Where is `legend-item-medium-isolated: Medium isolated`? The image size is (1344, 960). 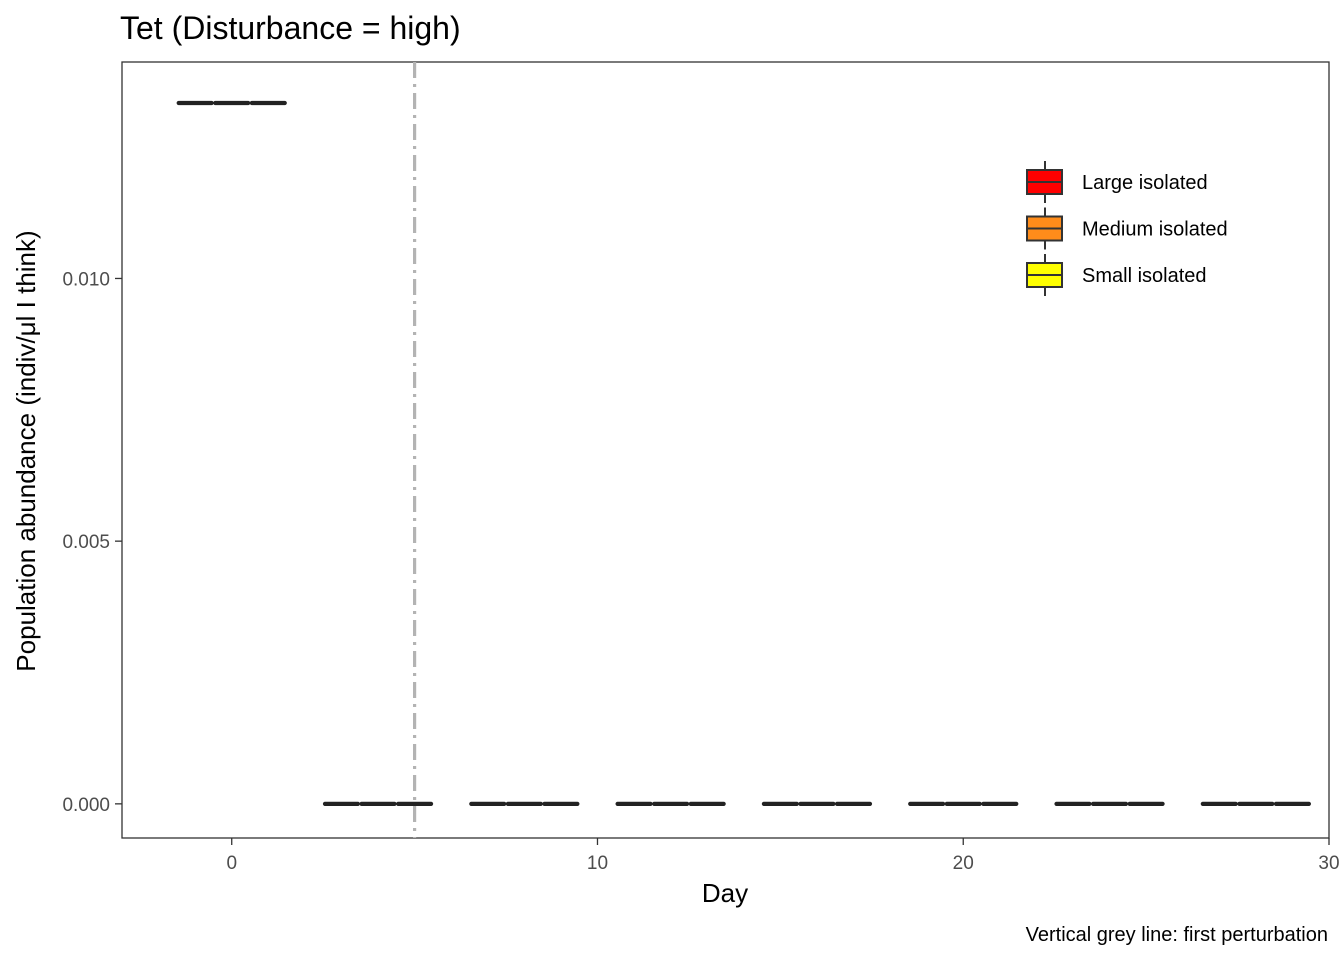 legend-item-medium-isolated: Medium isolated is located at coordinates (1127, 228).